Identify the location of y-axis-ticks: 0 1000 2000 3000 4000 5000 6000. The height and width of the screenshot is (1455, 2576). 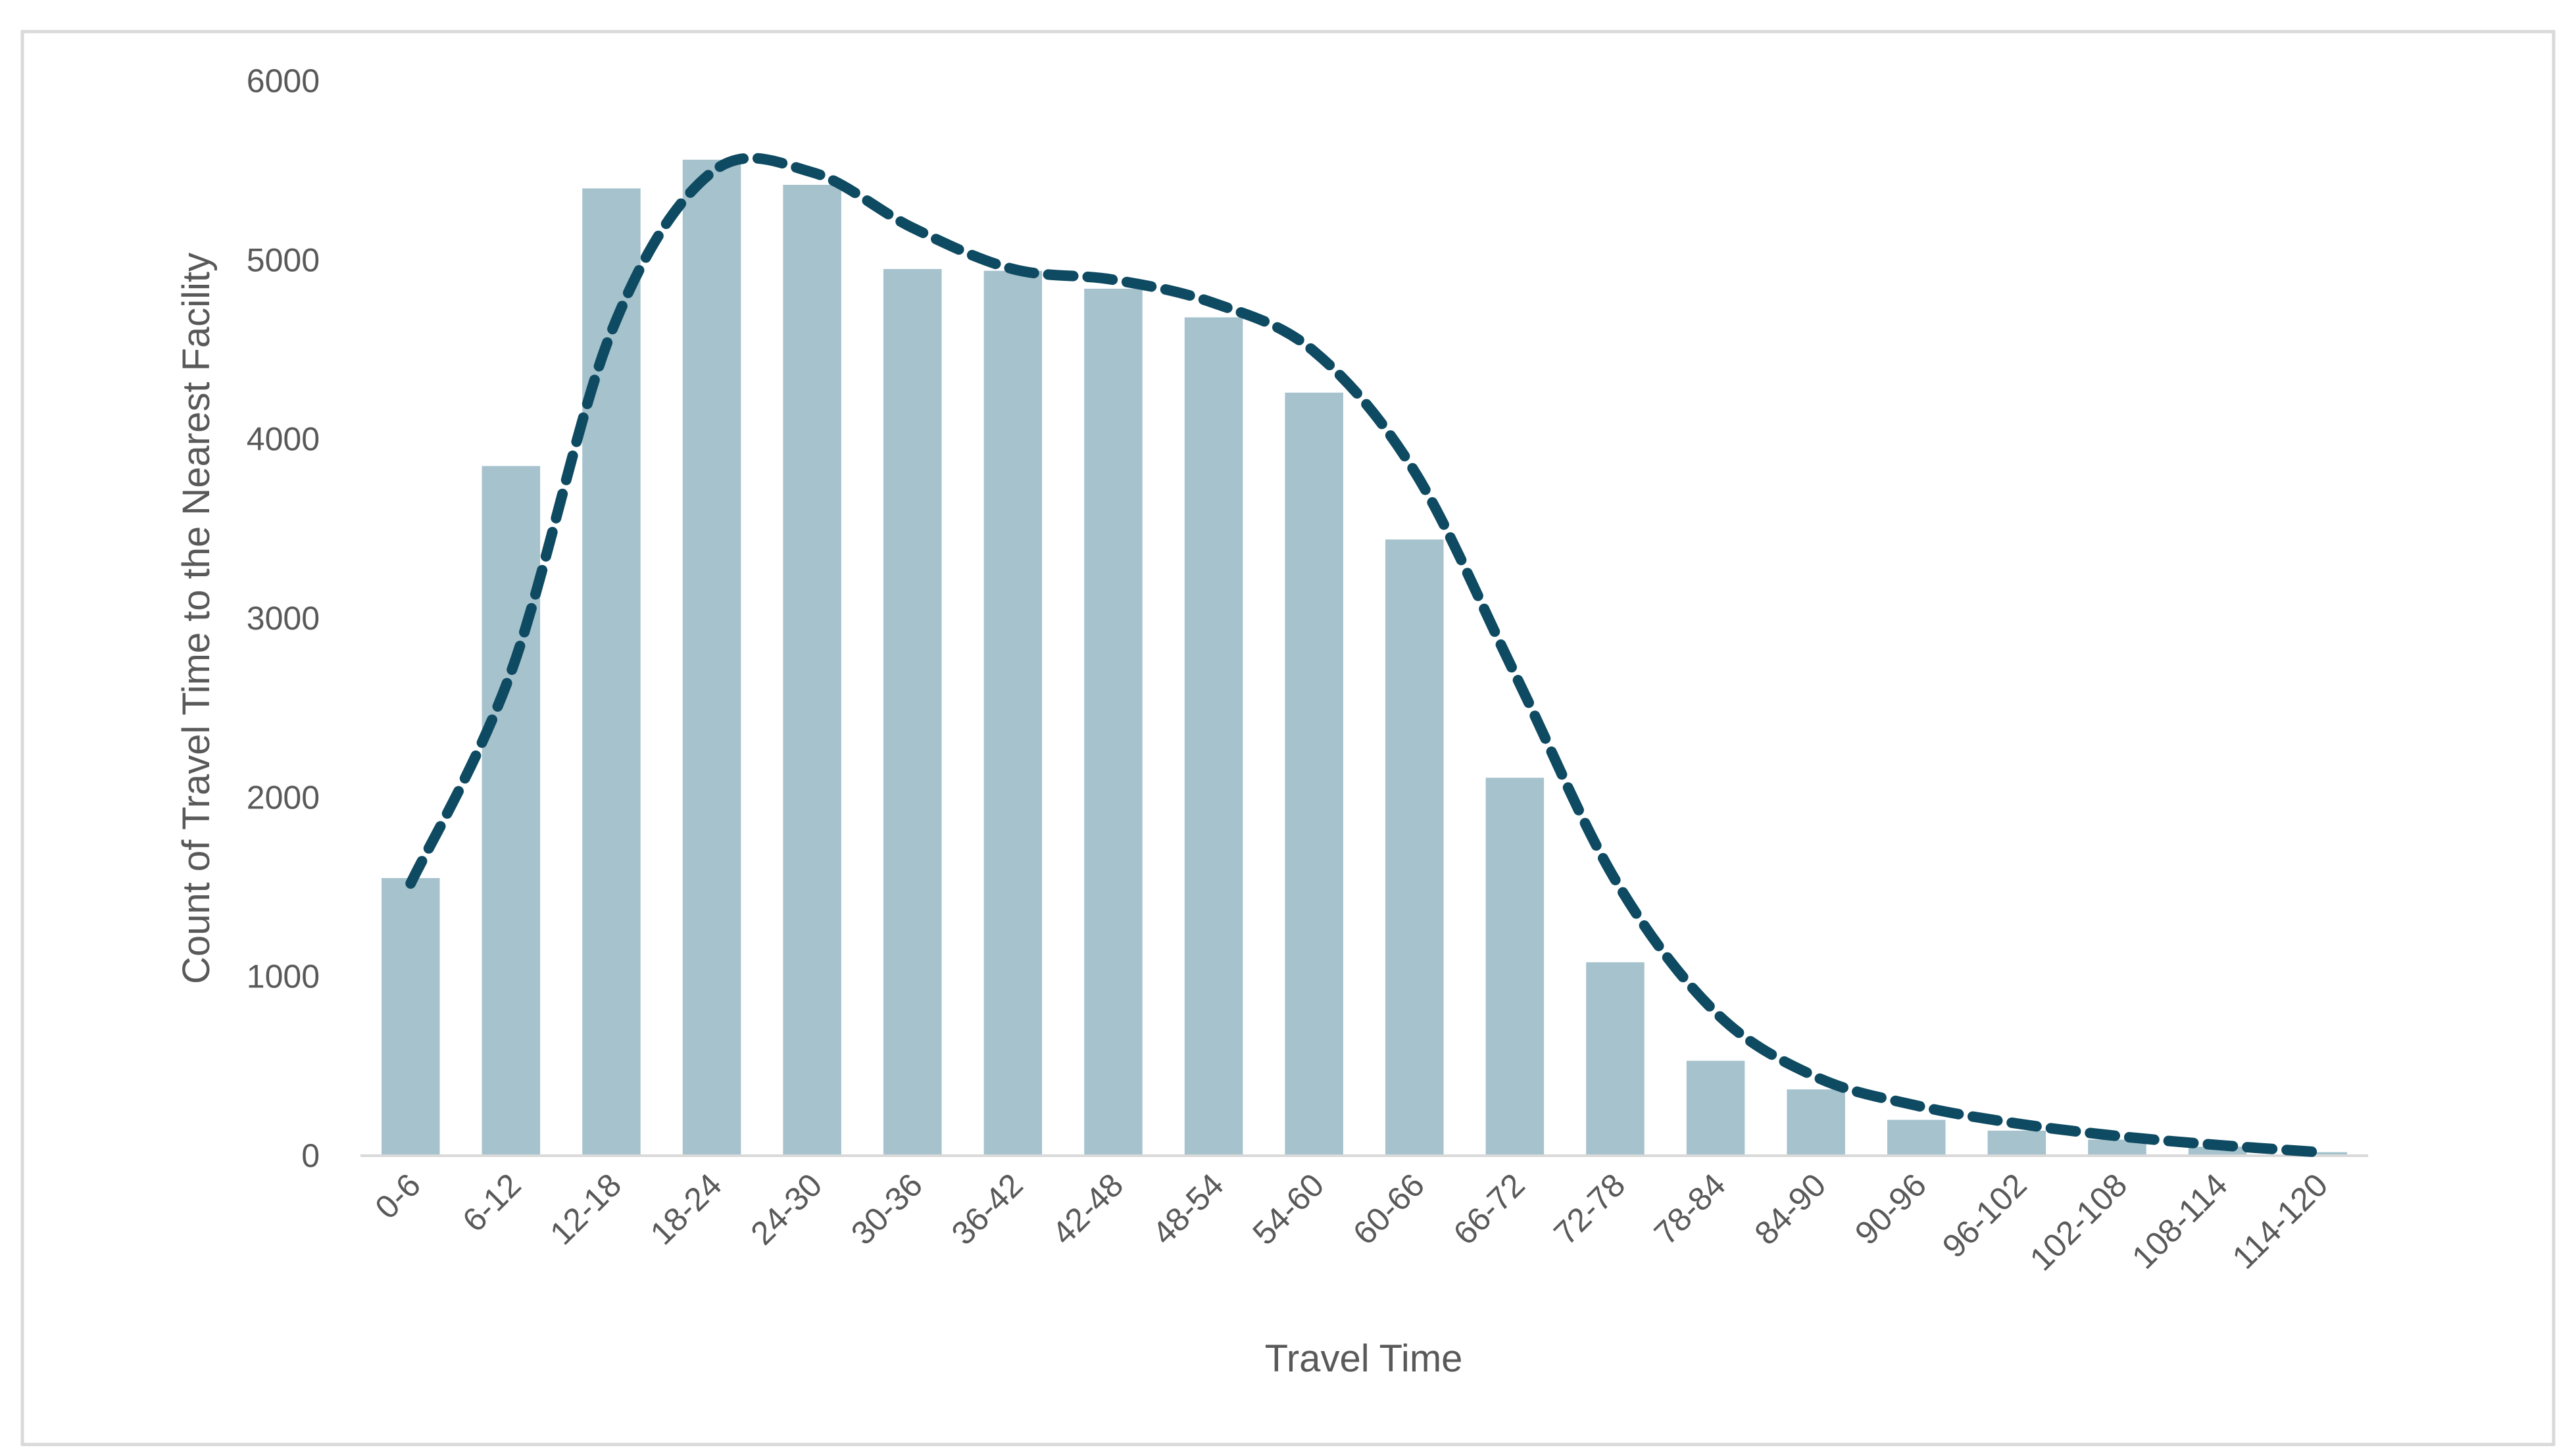
(283, 618).